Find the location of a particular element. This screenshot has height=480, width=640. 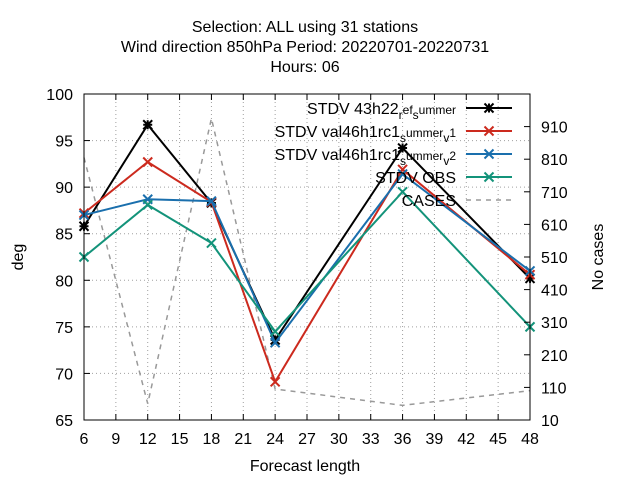

y-tick-label: 75 is located at coordinates (64, 328).